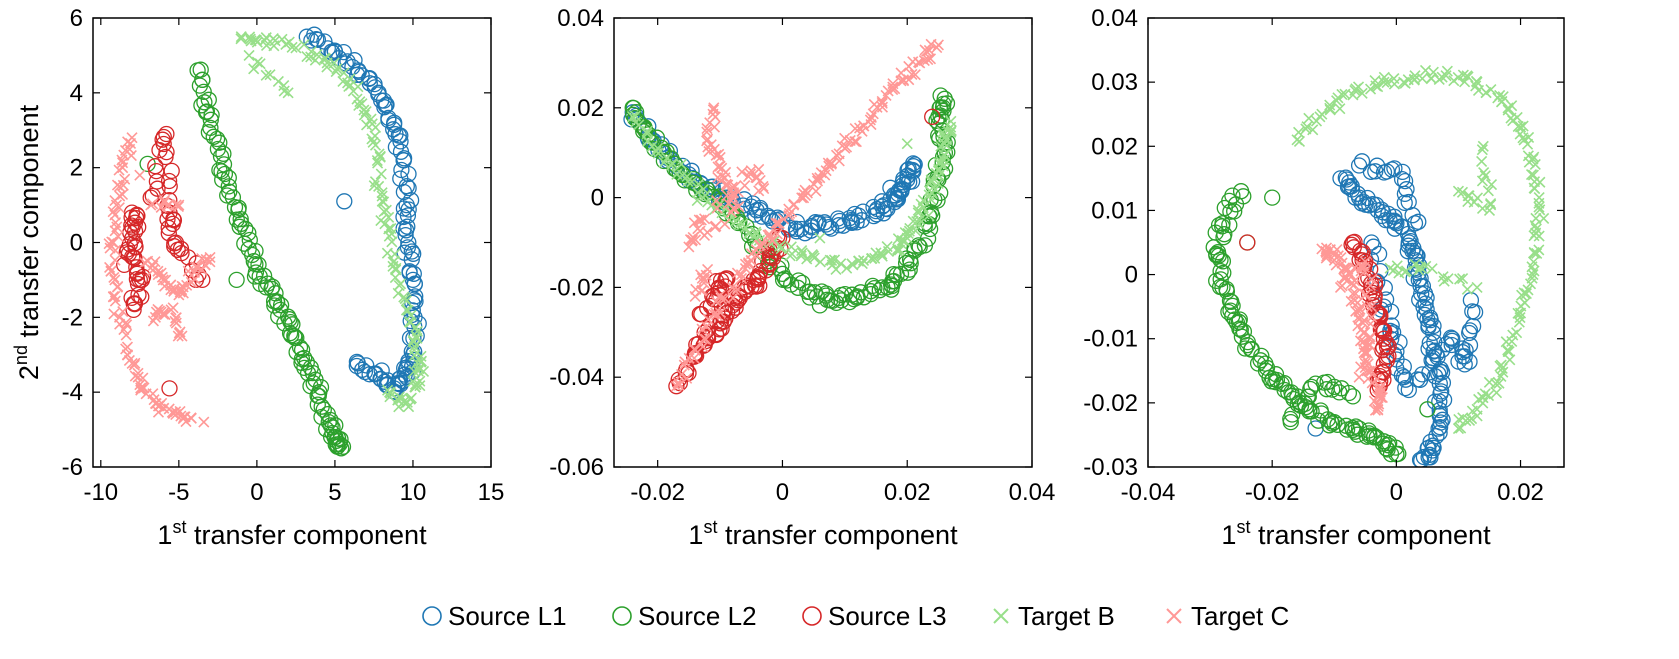 Image resolution: width=1679 pixels, height=659 pixels. What do you see at coordinates (684, 616) in the screenshot?
I see `legend-item-source-l2: Source L2` at bounding box center [684, 616].